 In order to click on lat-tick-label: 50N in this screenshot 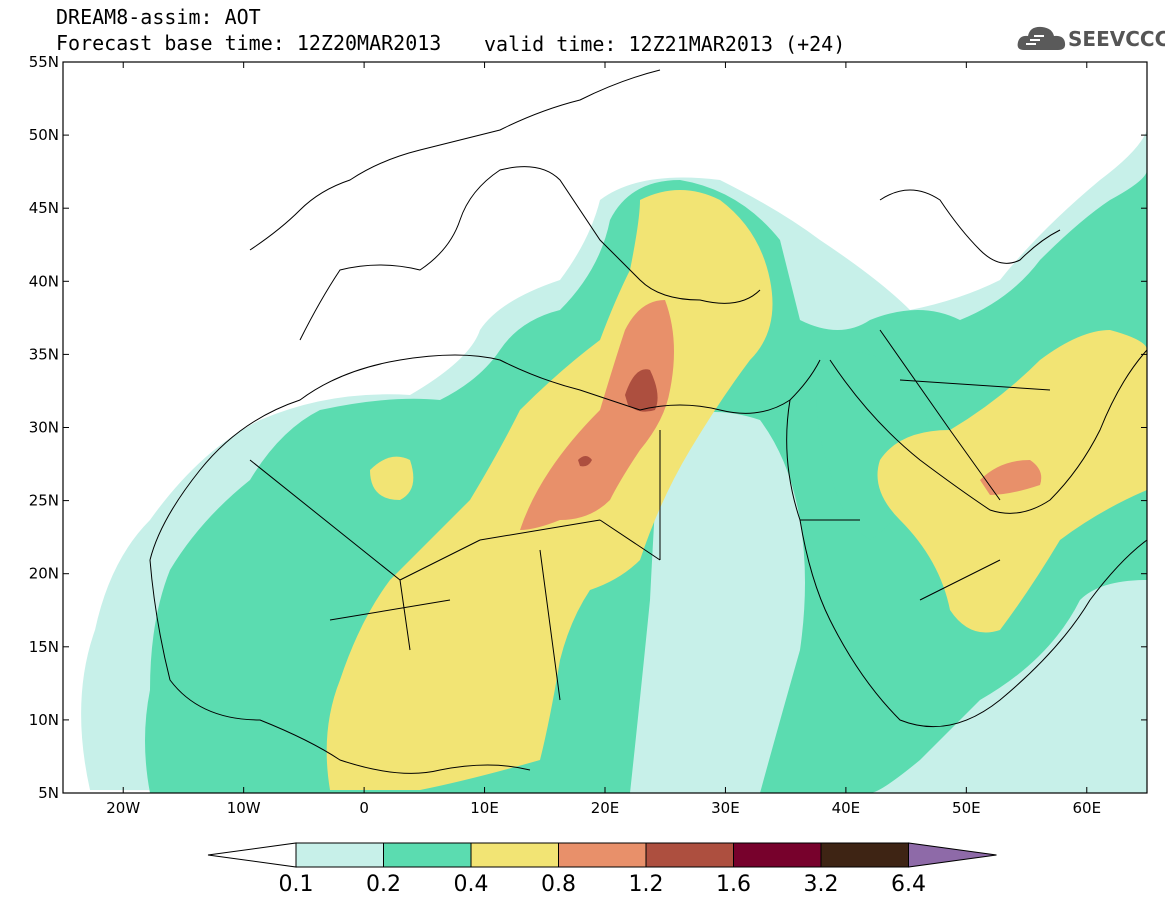, I will do `click(44, 135)`.